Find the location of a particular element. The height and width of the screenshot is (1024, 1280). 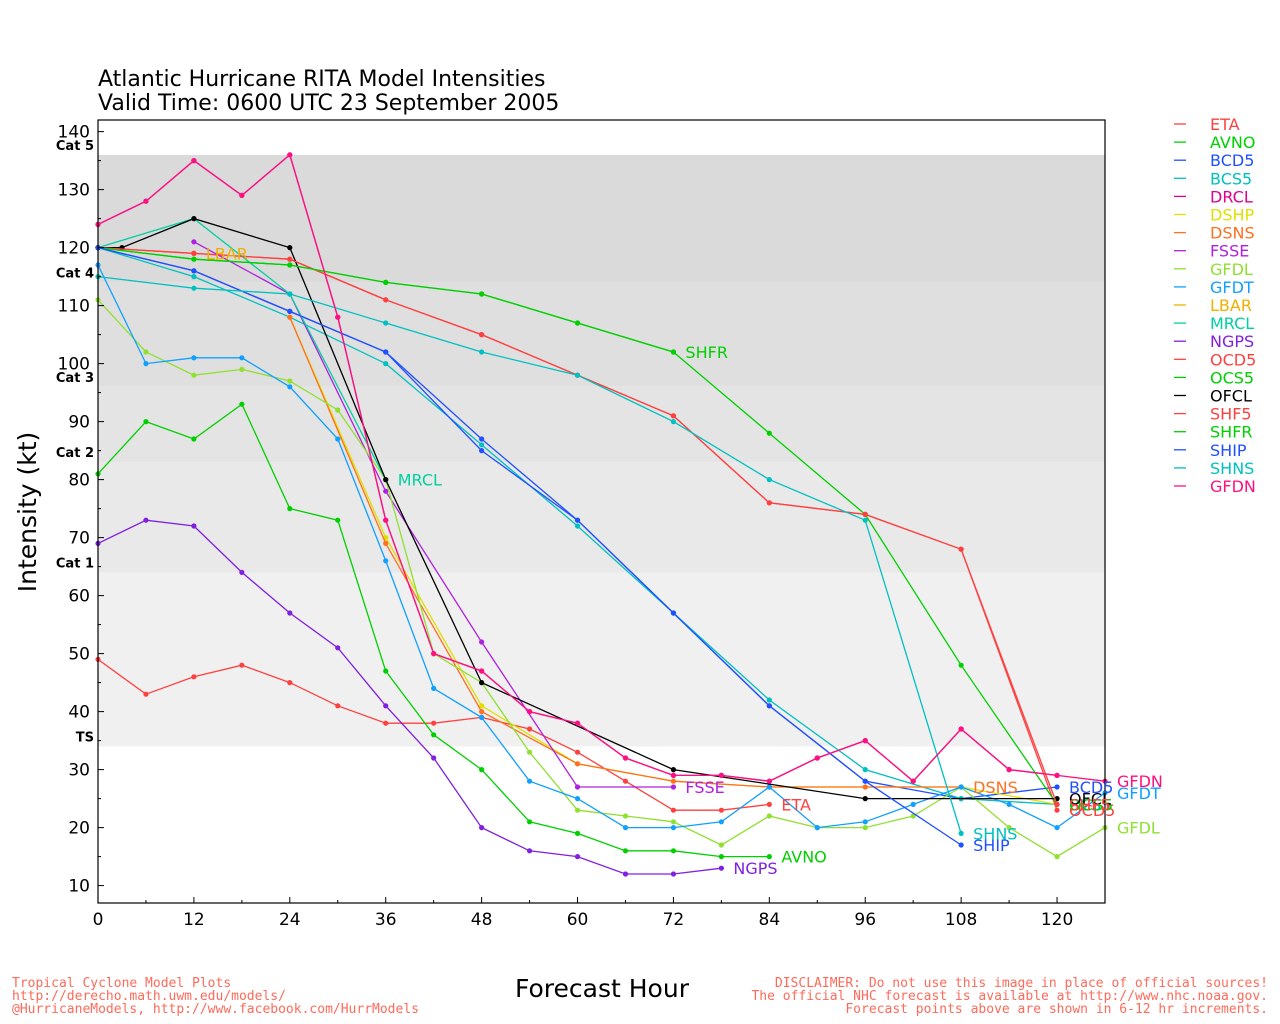

end-label-lbar: LBAR is located at coordinates (227, 253).